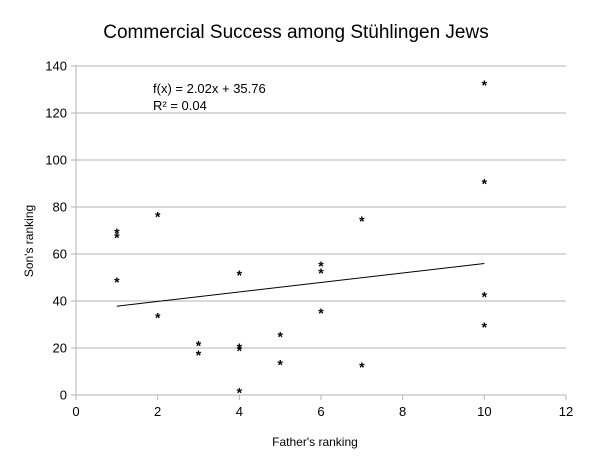 This screenshot has height=473, width=592. I want to click on y-tick-label: 120, so click(56, 113).